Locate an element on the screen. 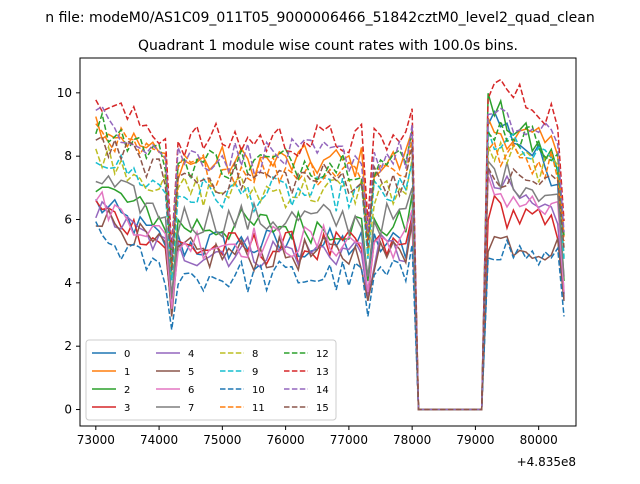  x-tick-label: 73000 is located at coordinates (96, 440).